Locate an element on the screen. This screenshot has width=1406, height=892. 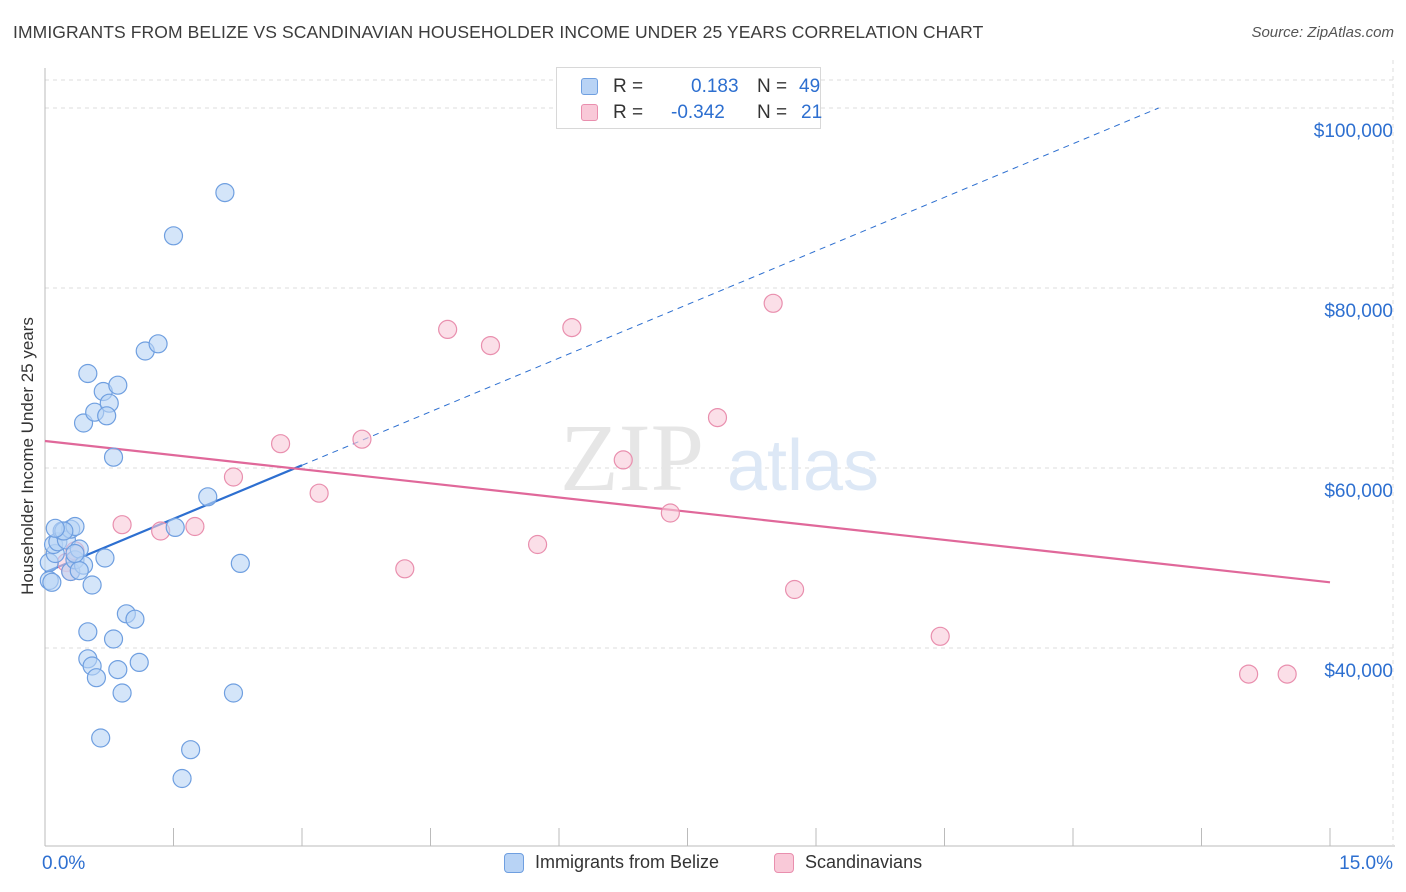
scandinavian-trend-line is located at coordinates (687, 511).